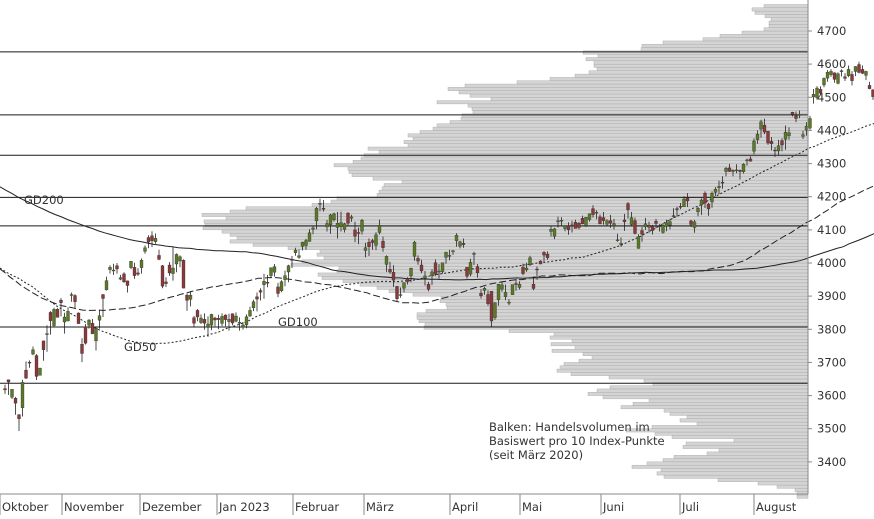 The height and width of the screenshot is (519, 874). Describe the element at coordinates (831, 329) in the screenshot. I see `y-tick-label: 3800` at that location.